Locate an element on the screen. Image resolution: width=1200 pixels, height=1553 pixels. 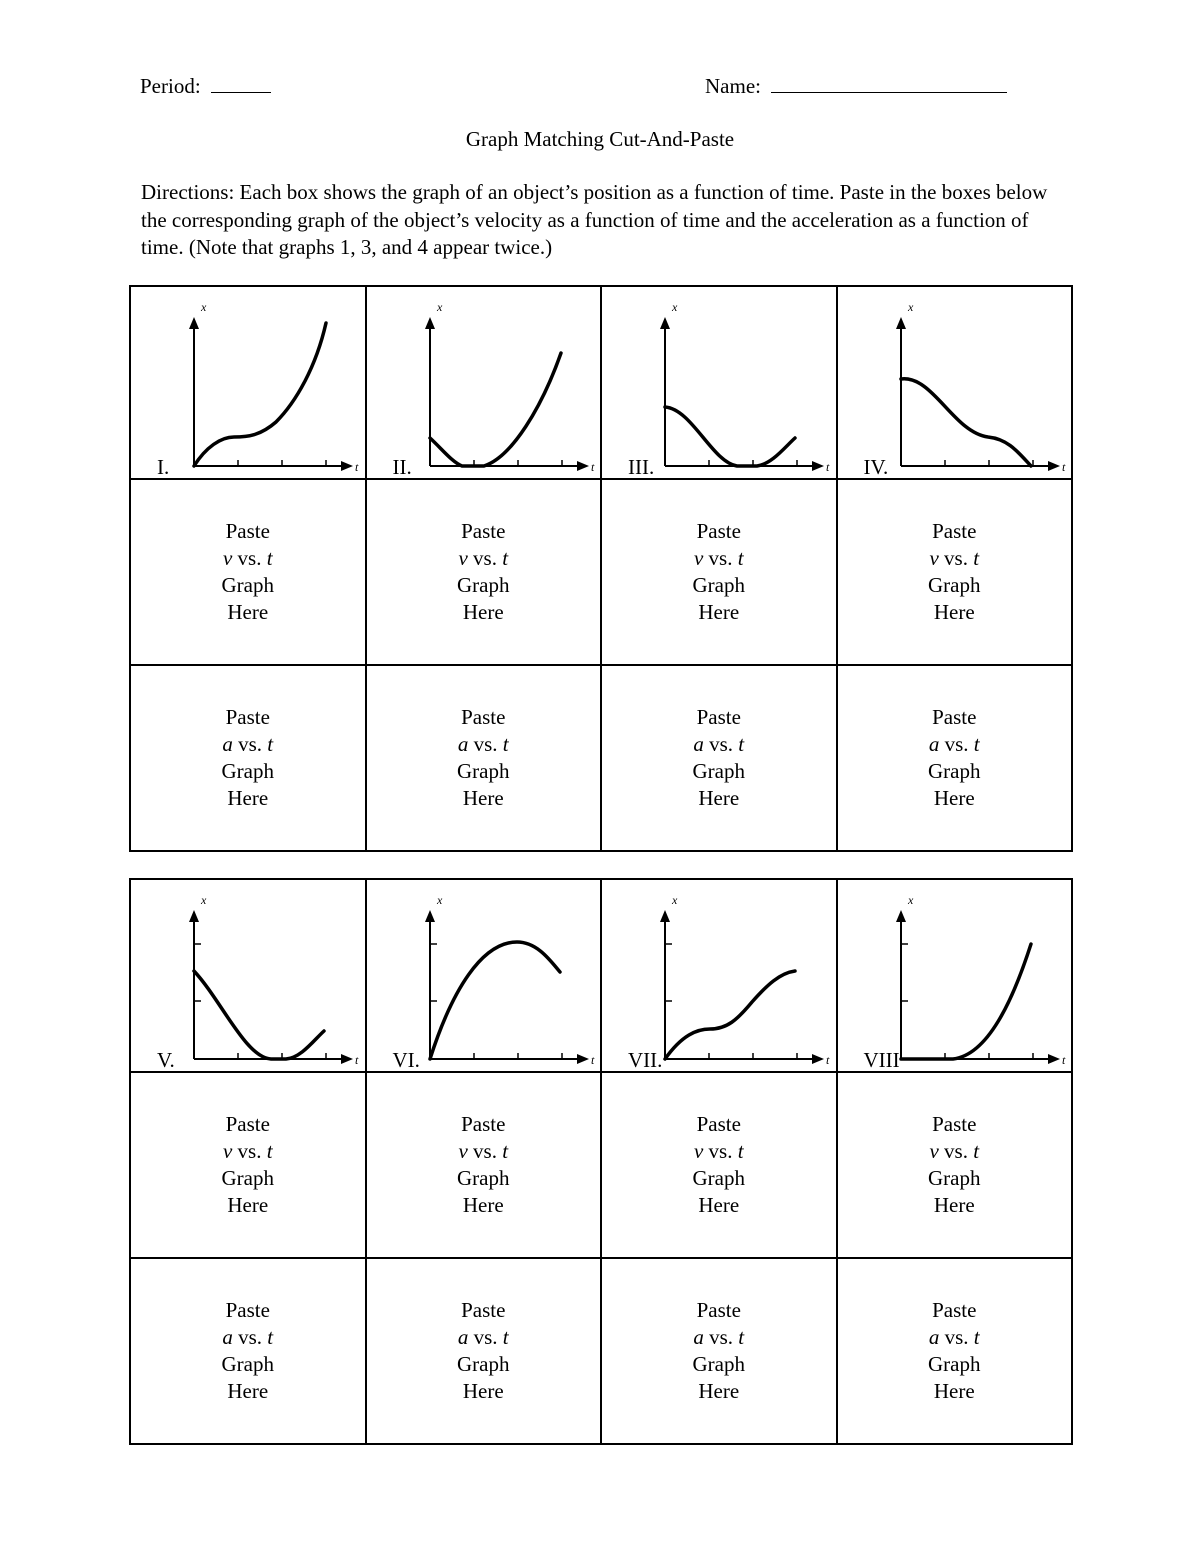
paste-acceleration-box-1: Paste a vs. t Graph Here is located at coordinates (248, 758).